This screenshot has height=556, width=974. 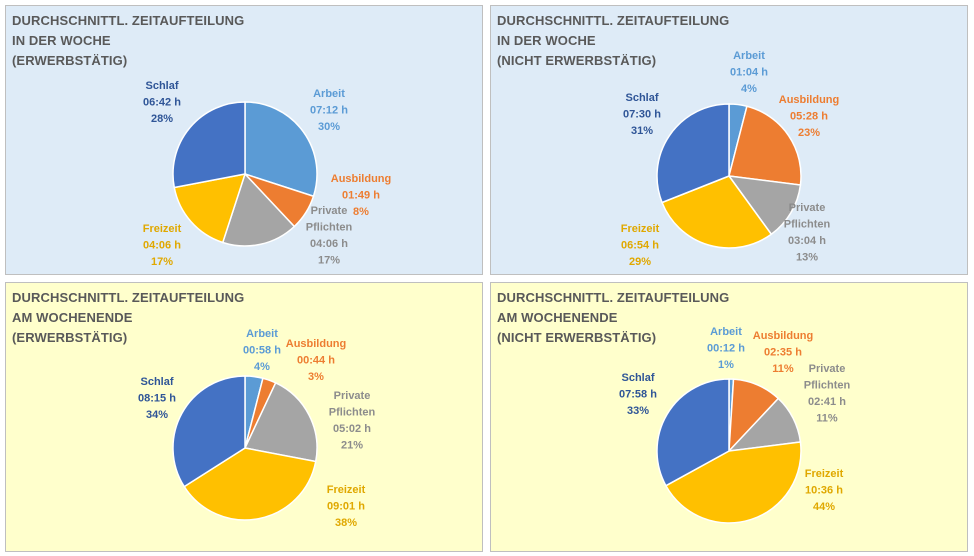 I want to click on data-label-arbeit: Arbeit 01:04 h 4%, so click(x=749, y=72).